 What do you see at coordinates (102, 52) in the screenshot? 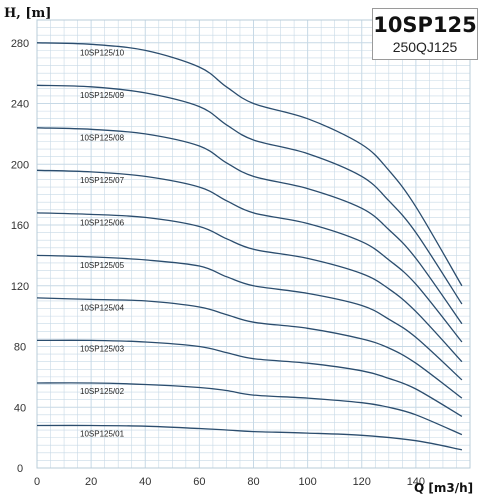
I see `curve-label: 10SP125/10` at bounding box center [102, 52].